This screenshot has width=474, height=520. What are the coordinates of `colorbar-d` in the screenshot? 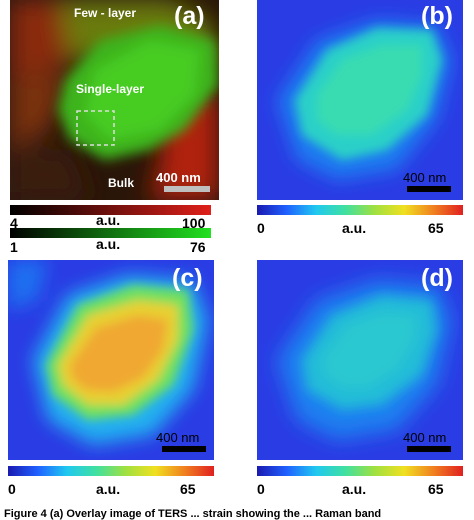 It's located at (360, 471).